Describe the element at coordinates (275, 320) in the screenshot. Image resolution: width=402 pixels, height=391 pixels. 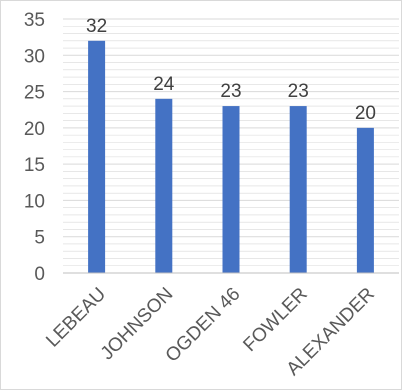
I see `x-tick-label: FOWLER` at that location.